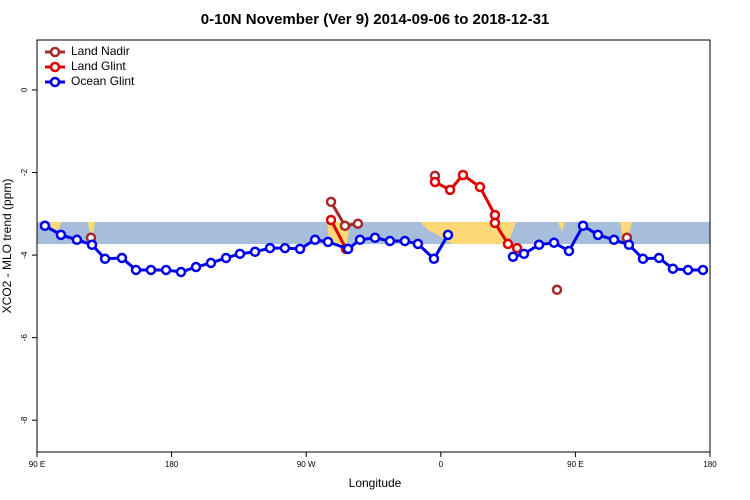  I want to click on y-axis-label: XCO2 - MLO trend (ppm), so click(7, 246).